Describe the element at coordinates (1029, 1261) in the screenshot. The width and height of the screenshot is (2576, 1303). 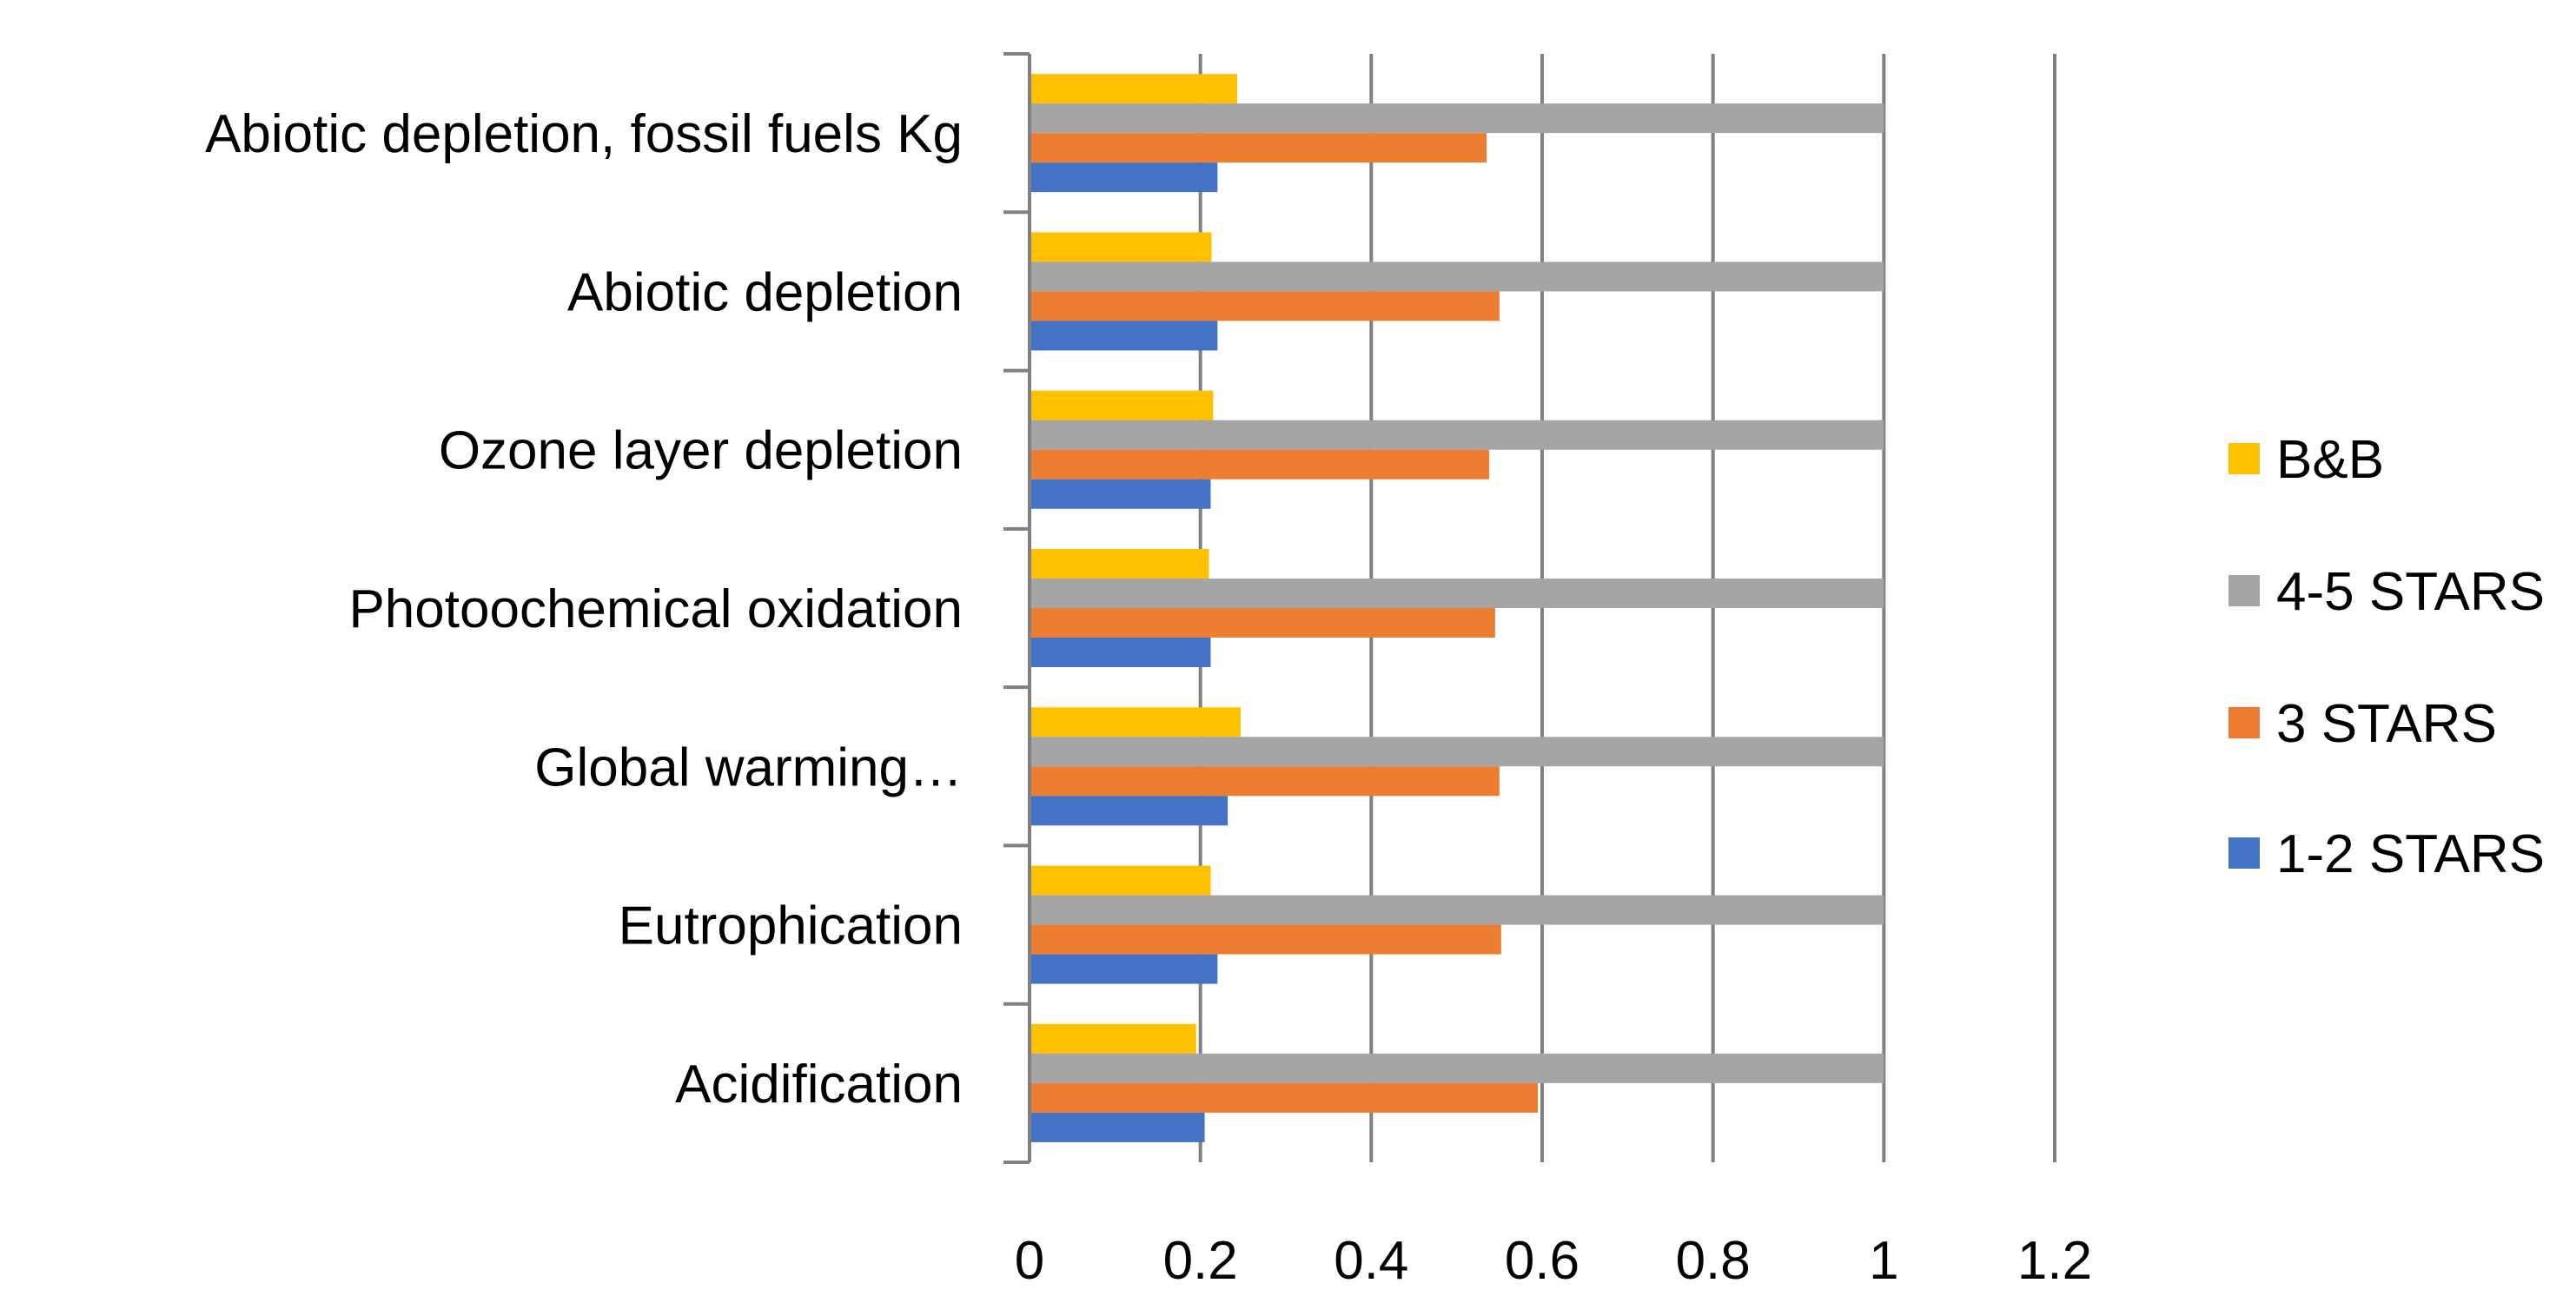
I see `x-tick-label: 0` at that location.